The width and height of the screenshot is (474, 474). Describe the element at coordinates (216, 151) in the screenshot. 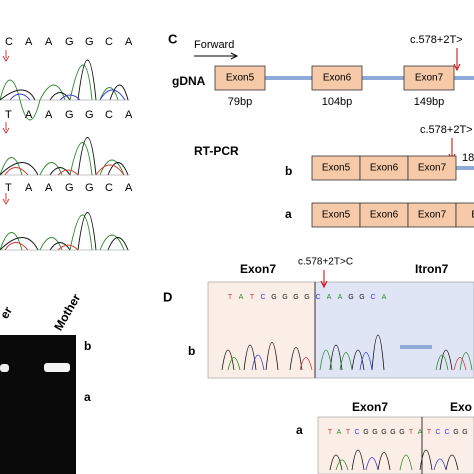

I see `rtpcr-label: RT-PCR` at that location.